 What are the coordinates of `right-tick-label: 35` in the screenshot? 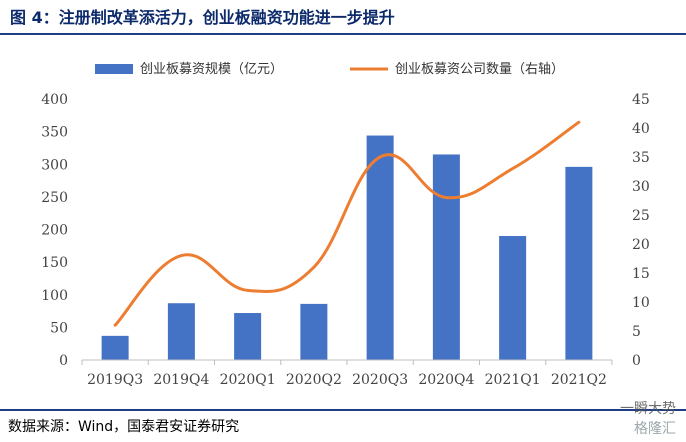 It's located at (641, 158).